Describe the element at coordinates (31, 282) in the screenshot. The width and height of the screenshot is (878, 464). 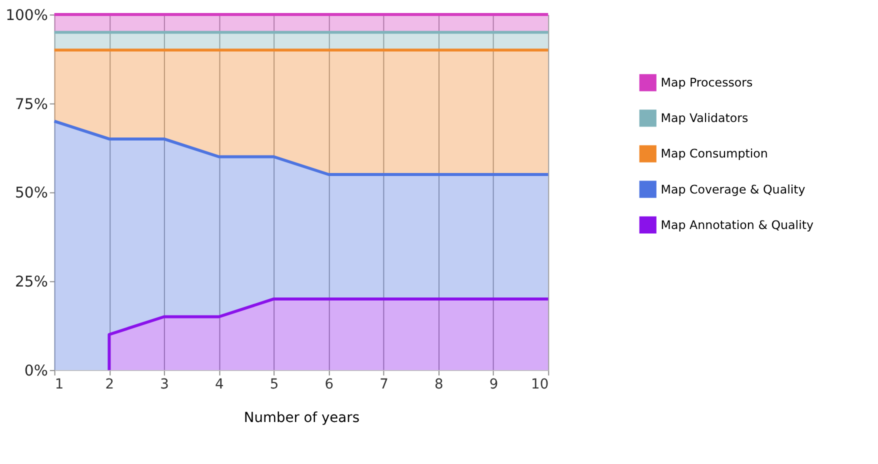
I see `y-tick-label: 25%` at that location.